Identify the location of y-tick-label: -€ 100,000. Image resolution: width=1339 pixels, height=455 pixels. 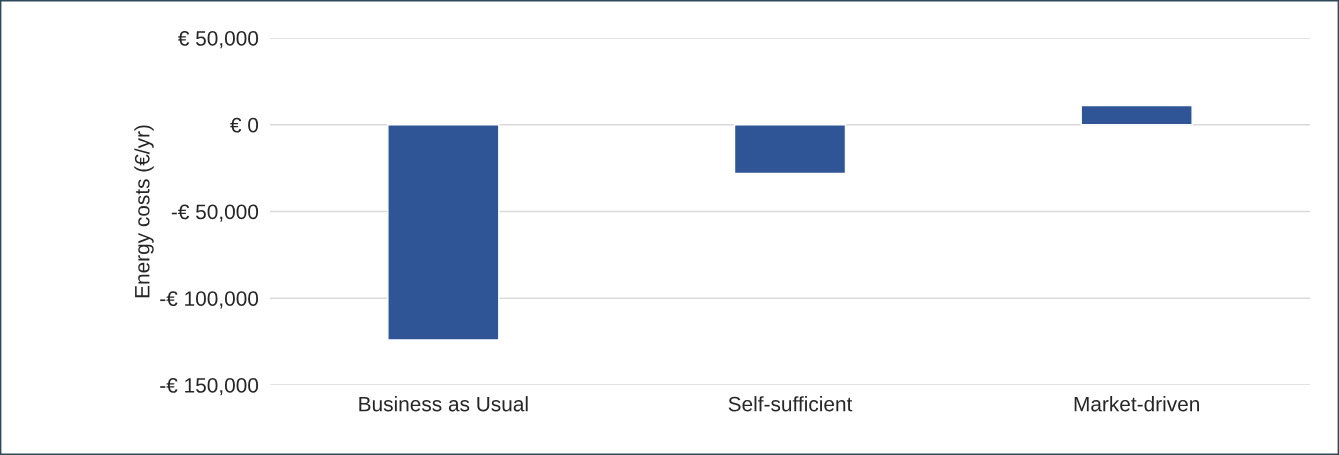
(209, 300).